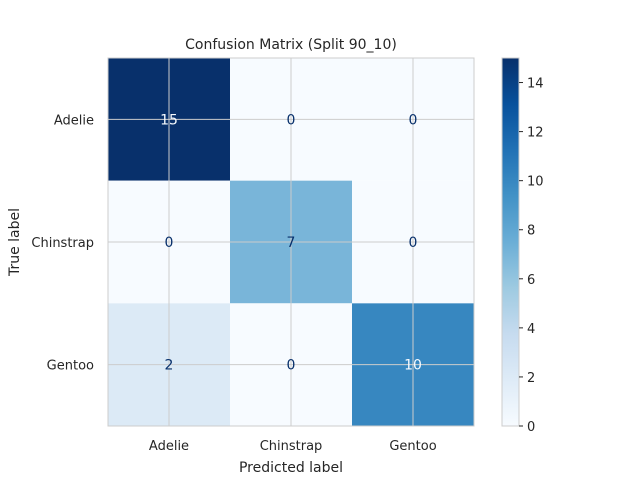 The image size is (640, 480). What do you see at coordinates (291, 45) in the screenshot?
I see `chart-title: Confusion Matrix (Split 90_10)` at bounding box center [291, 45].